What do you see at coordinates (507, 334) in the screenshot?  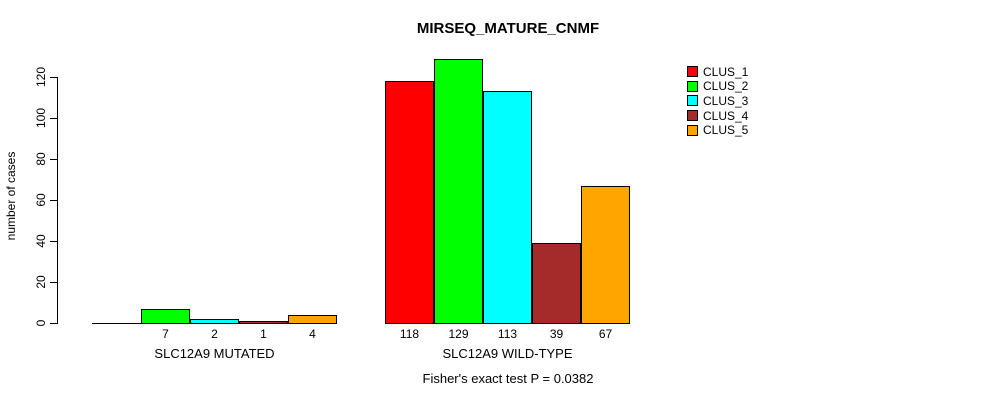 I see `bar-value-label: 113` at bounding box center [507, 334].